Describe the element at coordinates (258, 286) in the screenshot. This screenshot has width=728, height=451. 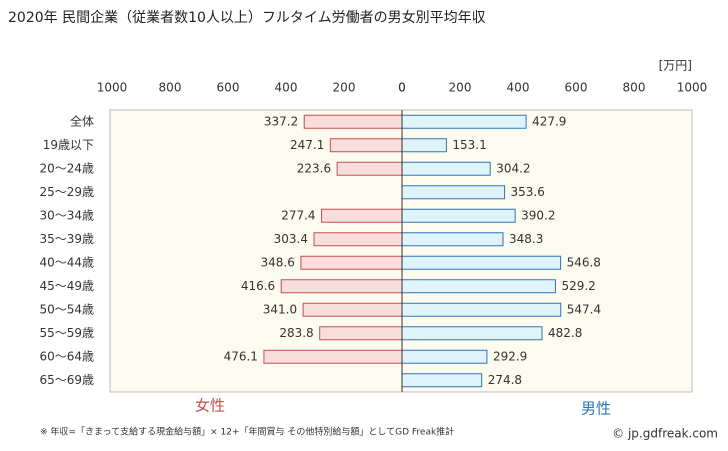
I see `value-label: 416.6` at that location.